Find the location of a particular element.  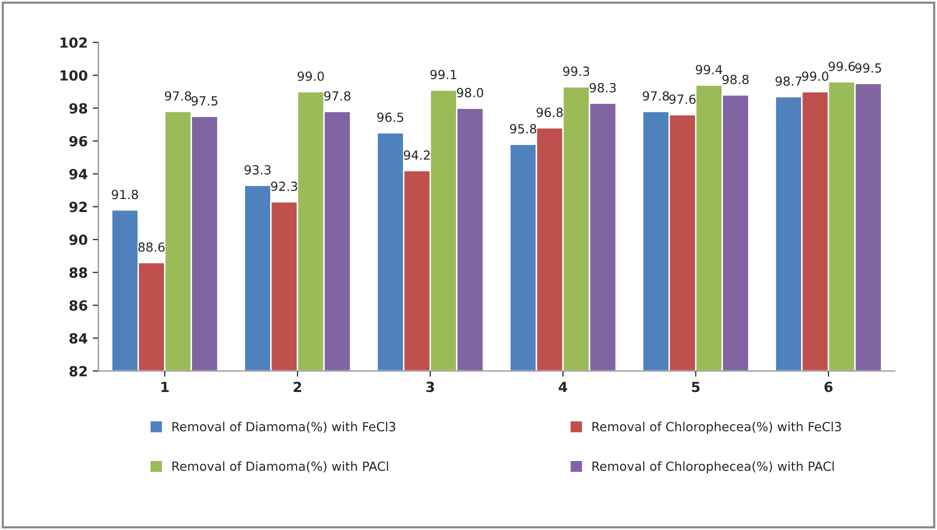

x-tick-label: 2 is located at coordinates (298, 387).